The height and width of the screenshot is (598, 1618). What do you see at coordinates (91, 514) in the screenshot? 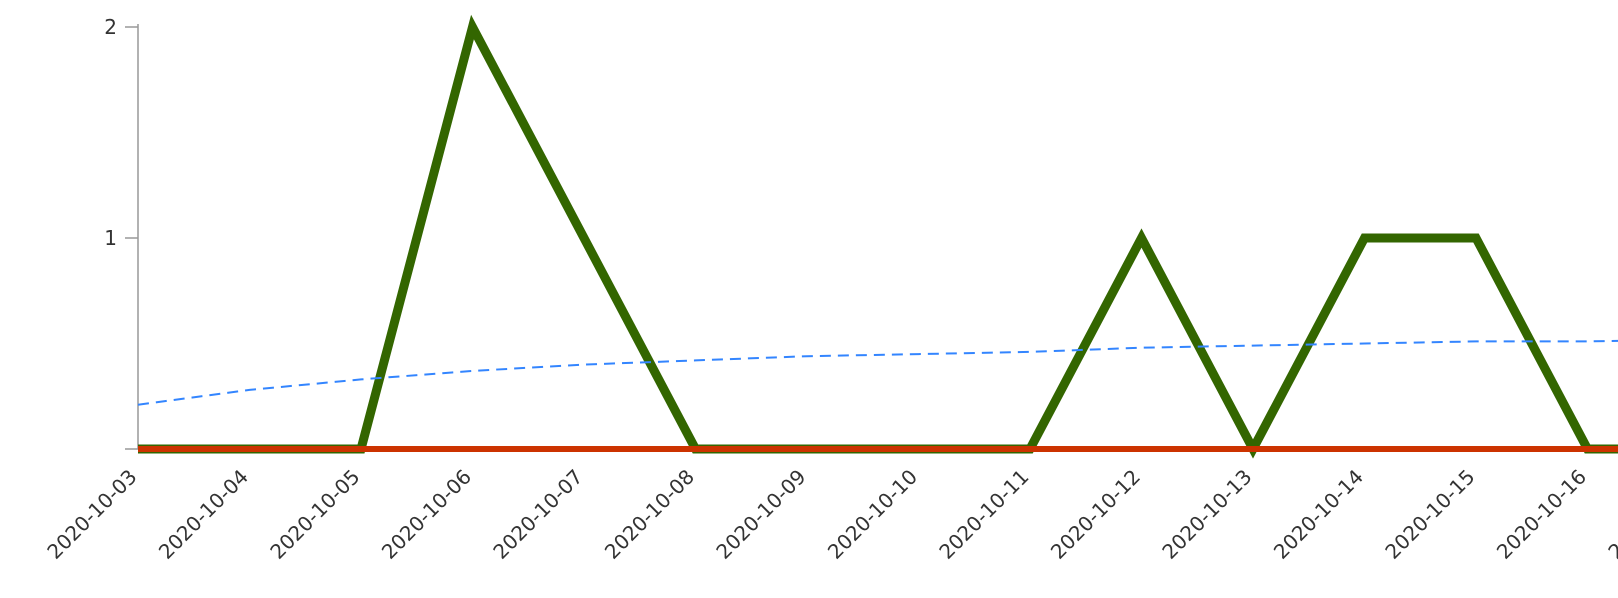
I see `x-tick-label: 2020-10-03` at bounding box center [91, 514].